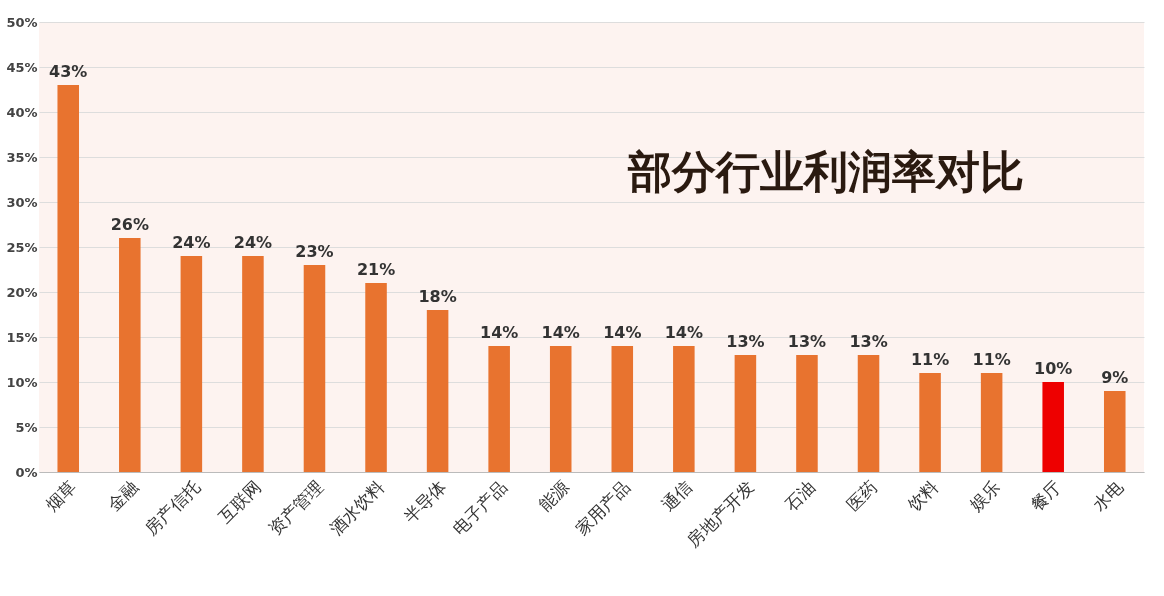  Describe the element at coordinates (239, 501) in the screenshot. I see `x-tick-label: 互联网` at that location.